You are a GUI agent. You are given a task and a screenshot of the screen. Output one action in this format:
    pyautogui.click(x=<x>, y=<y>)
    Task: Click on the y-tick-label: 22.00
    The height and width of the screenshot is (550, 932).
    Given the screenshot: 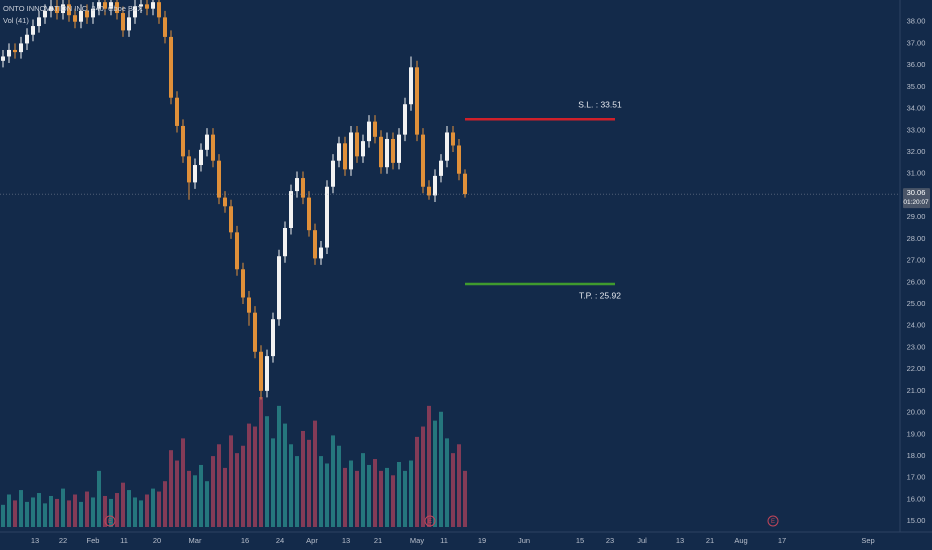 What is the action you would take?
    pyautogui.click(x=916, y=368)
    